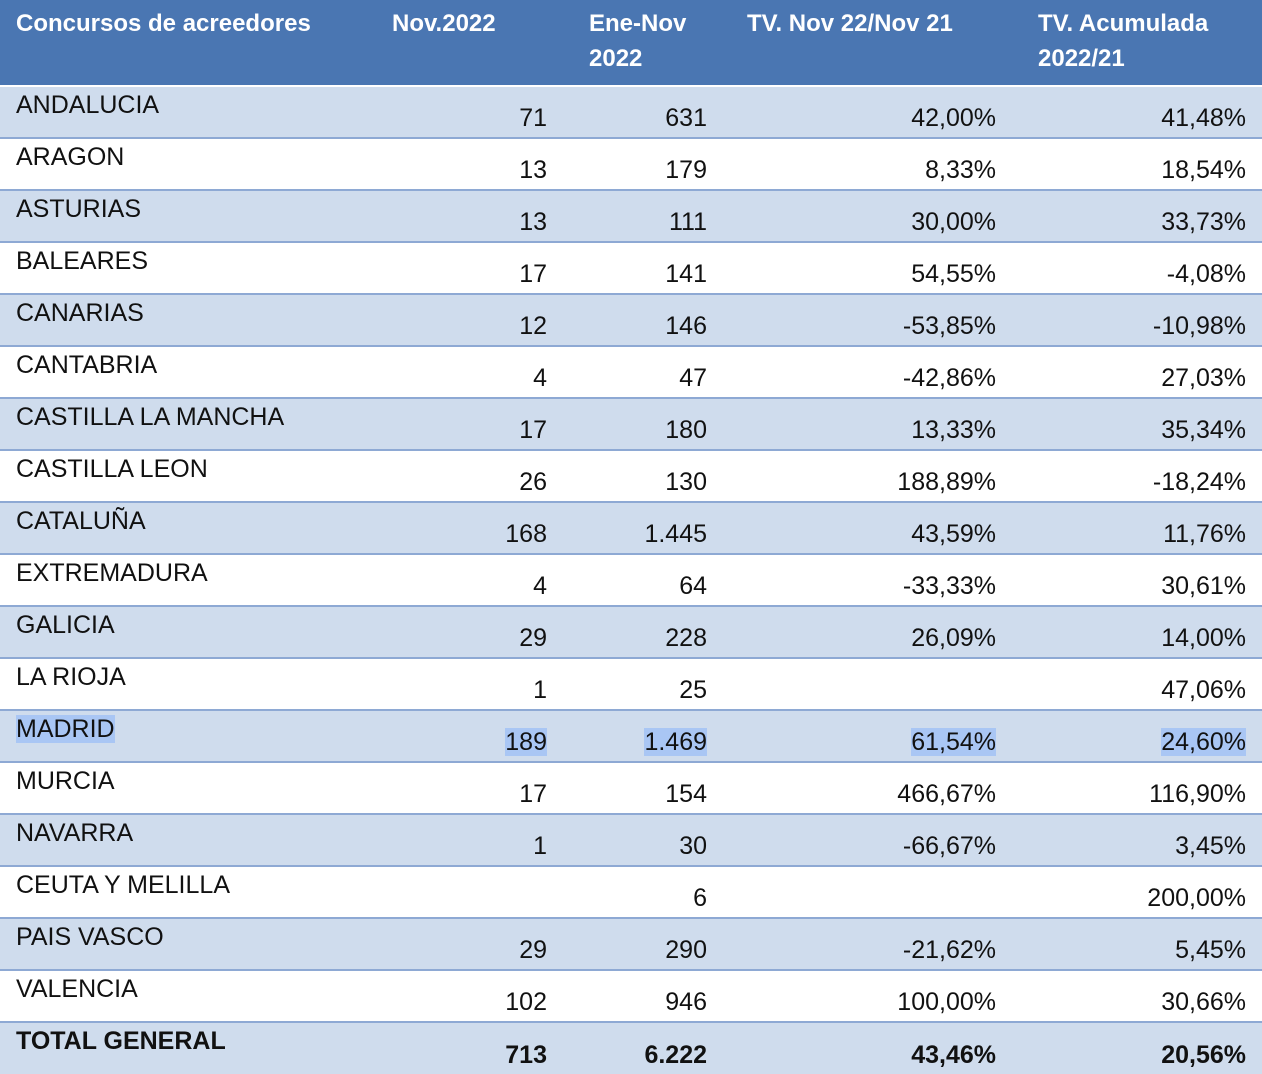 The width and height of the screenshot is (1262, 1074). Describe the element at coordinates (483, 112) in the screenshot. I see `nov-cell: 71` at that location.